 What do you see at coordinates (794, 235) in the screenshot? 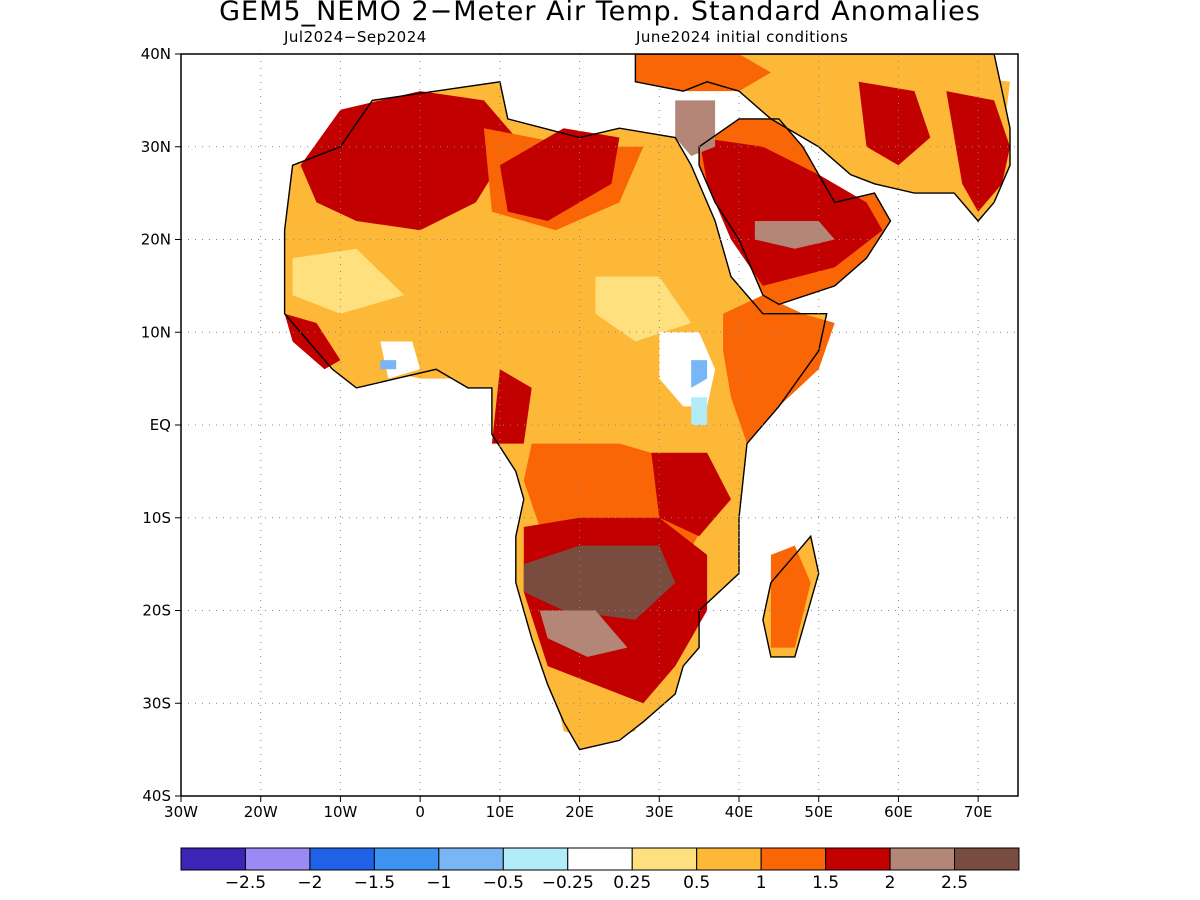
I see `region-arabia-tan` at bounding box center [794, 235].